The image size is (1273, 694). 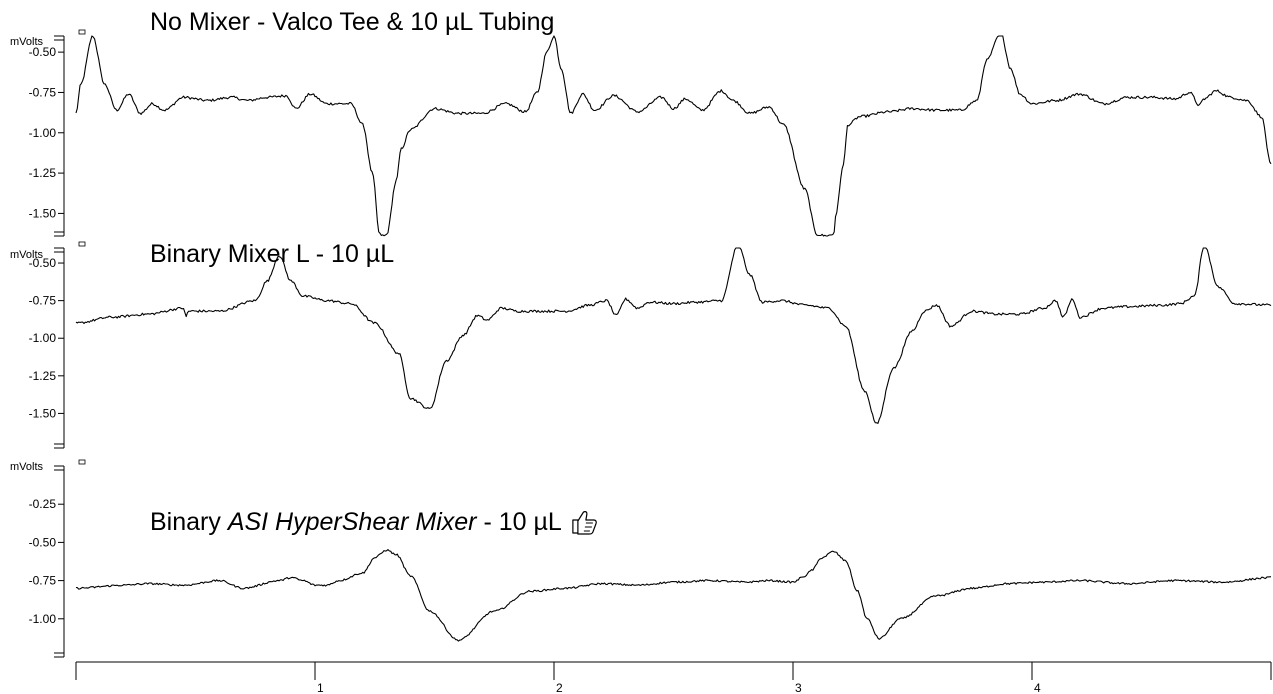 I want to click on panel-title: Binary Mixer L - 10 µL, so click(x=272, y=254).